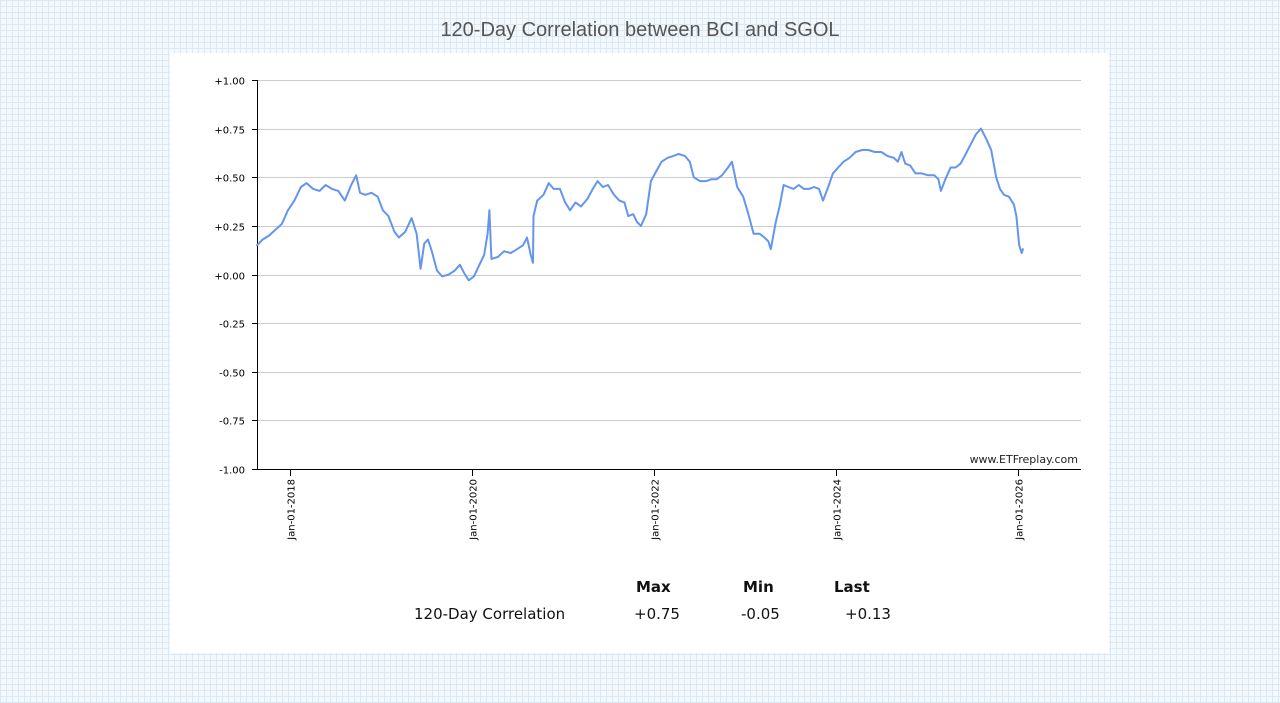 The width and height of the screenshot is (1280, 703). What do you see at coordinates (229, 277) in the screenshot?
I see `y-tick-label: +0.00` at bounding box center [229, 277].